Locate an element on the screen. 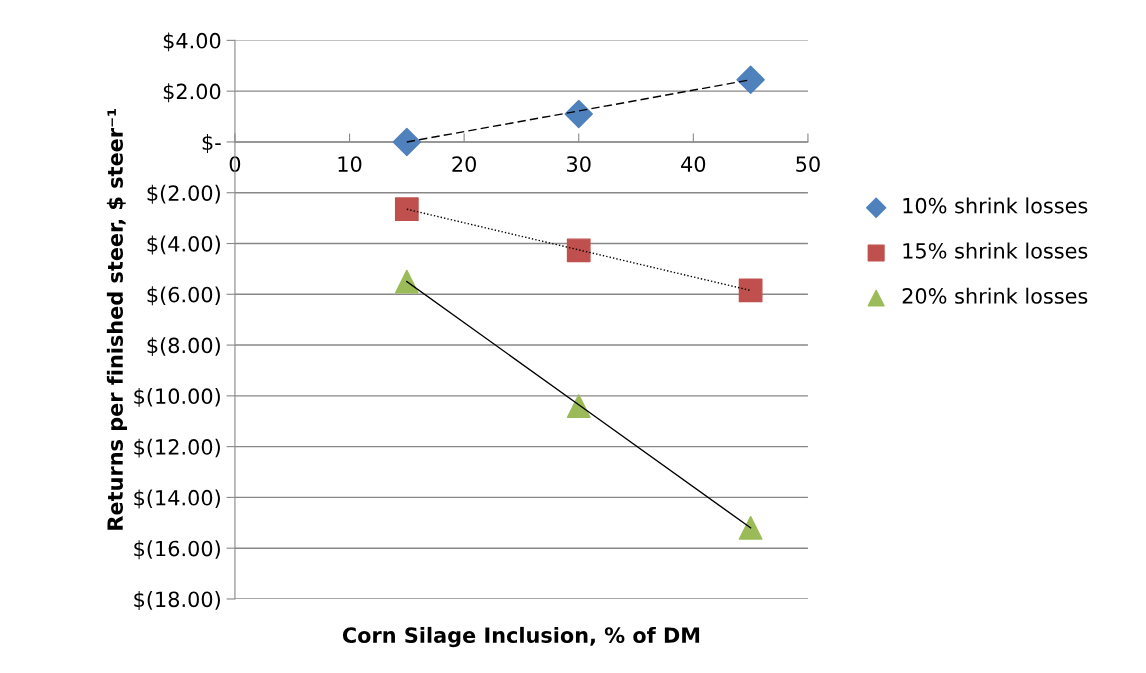  x-tick-label: 40 is located at coordinates (693, 164).